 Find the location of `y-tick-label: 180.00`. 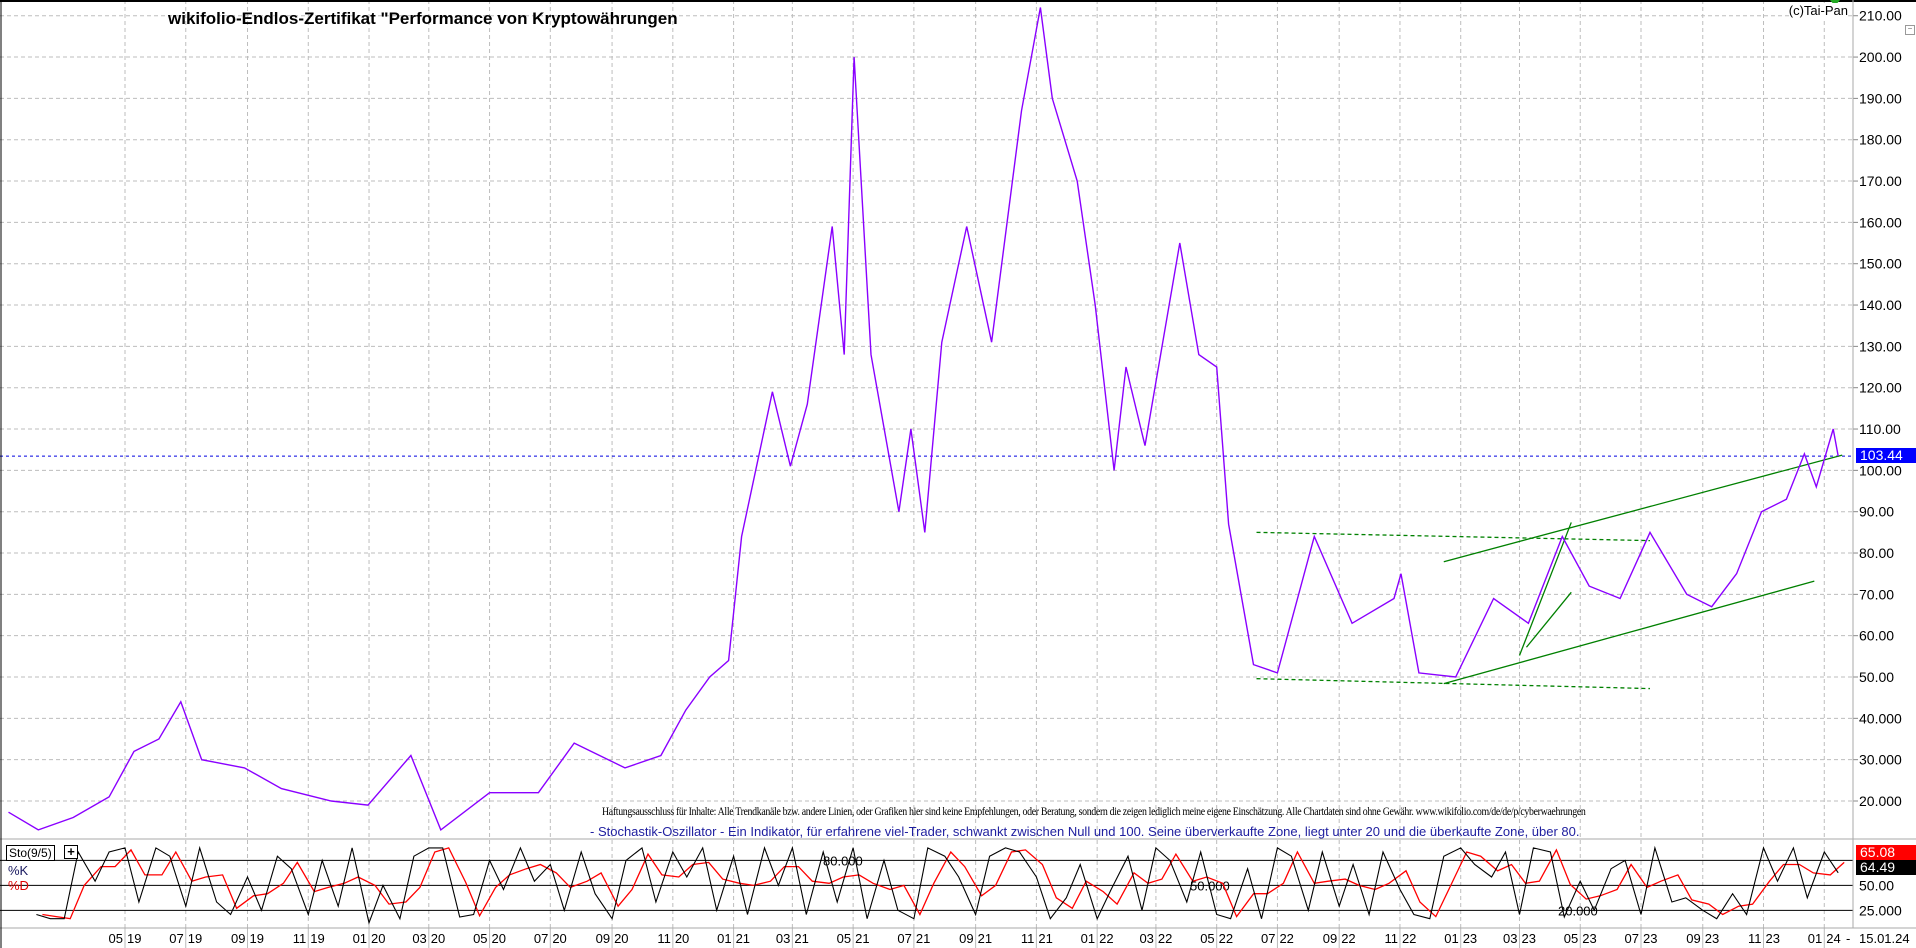

y-tick-label: 180.00 is located at coordinates (1880, 140).